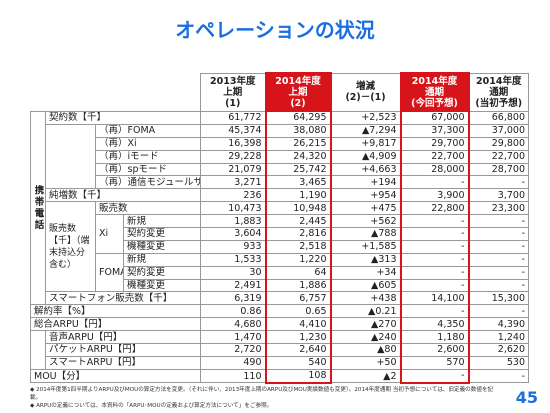  What do you see at coordinates (434, 117) in the screenshot?
I see `cell-value: 67,000` at bounding box center [434, 117].